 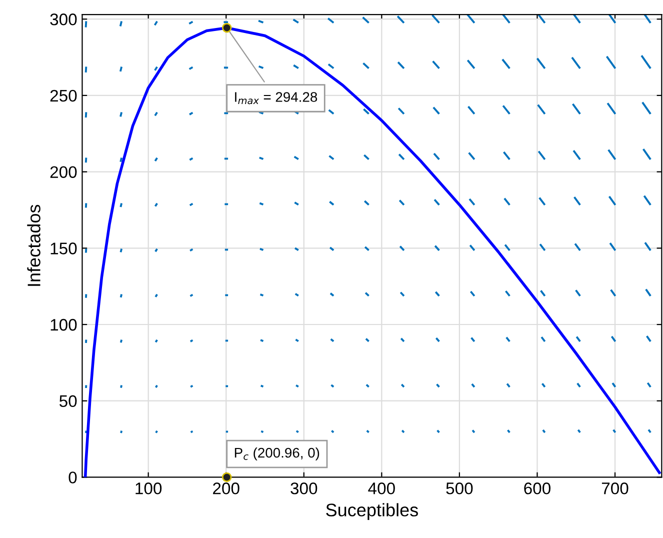 I want to click on x-tick-label: 500, so click(x=459, y=488).